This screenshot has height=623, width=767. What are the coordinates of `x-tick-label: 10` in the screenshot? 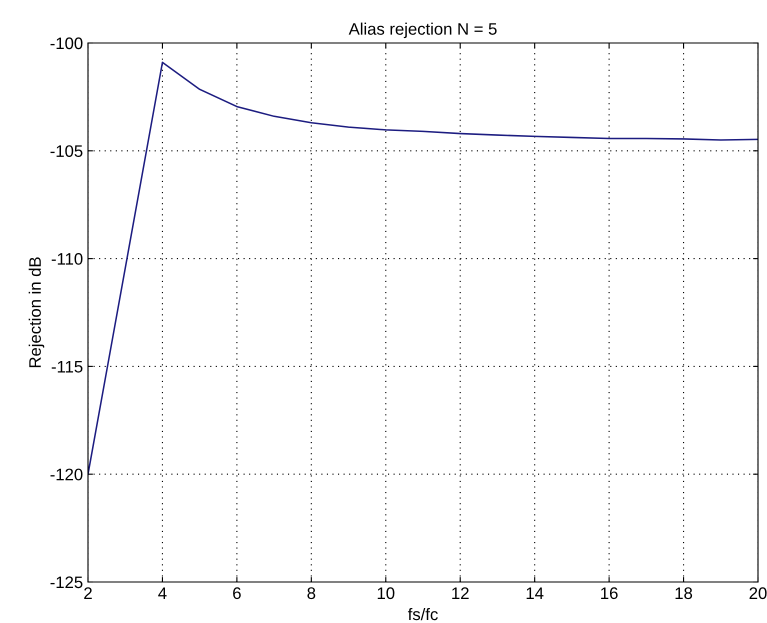 It's located at (386, 593).